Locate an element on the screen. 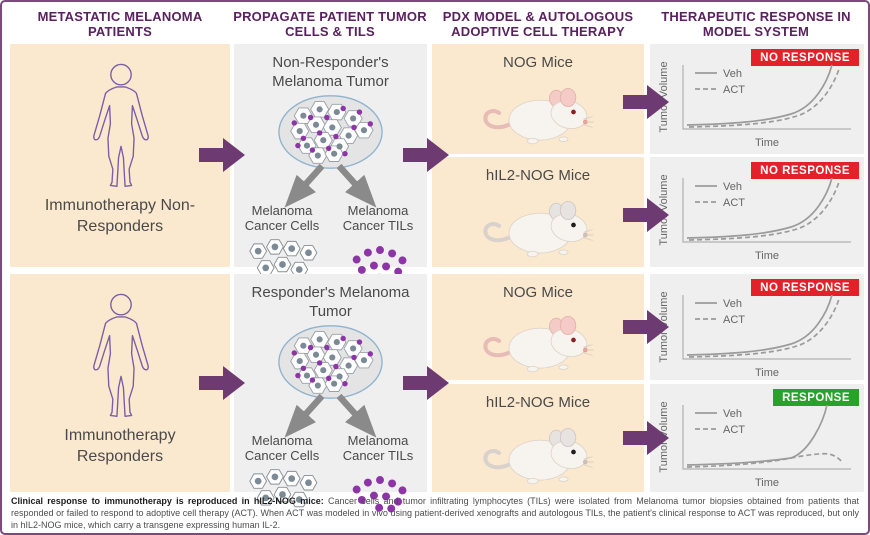 This screenshot has width=870, height=535. panel-nog-mice-2: NOG Mice is located at coordinates (538, 327).